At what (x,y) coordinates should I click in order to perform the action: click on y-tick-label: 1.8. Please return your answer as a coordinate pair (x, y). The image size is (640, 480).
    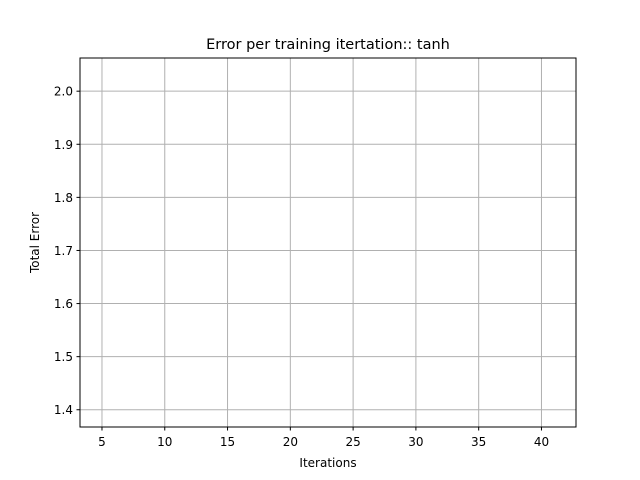
    Looking at the image, I should click on (63, 198).